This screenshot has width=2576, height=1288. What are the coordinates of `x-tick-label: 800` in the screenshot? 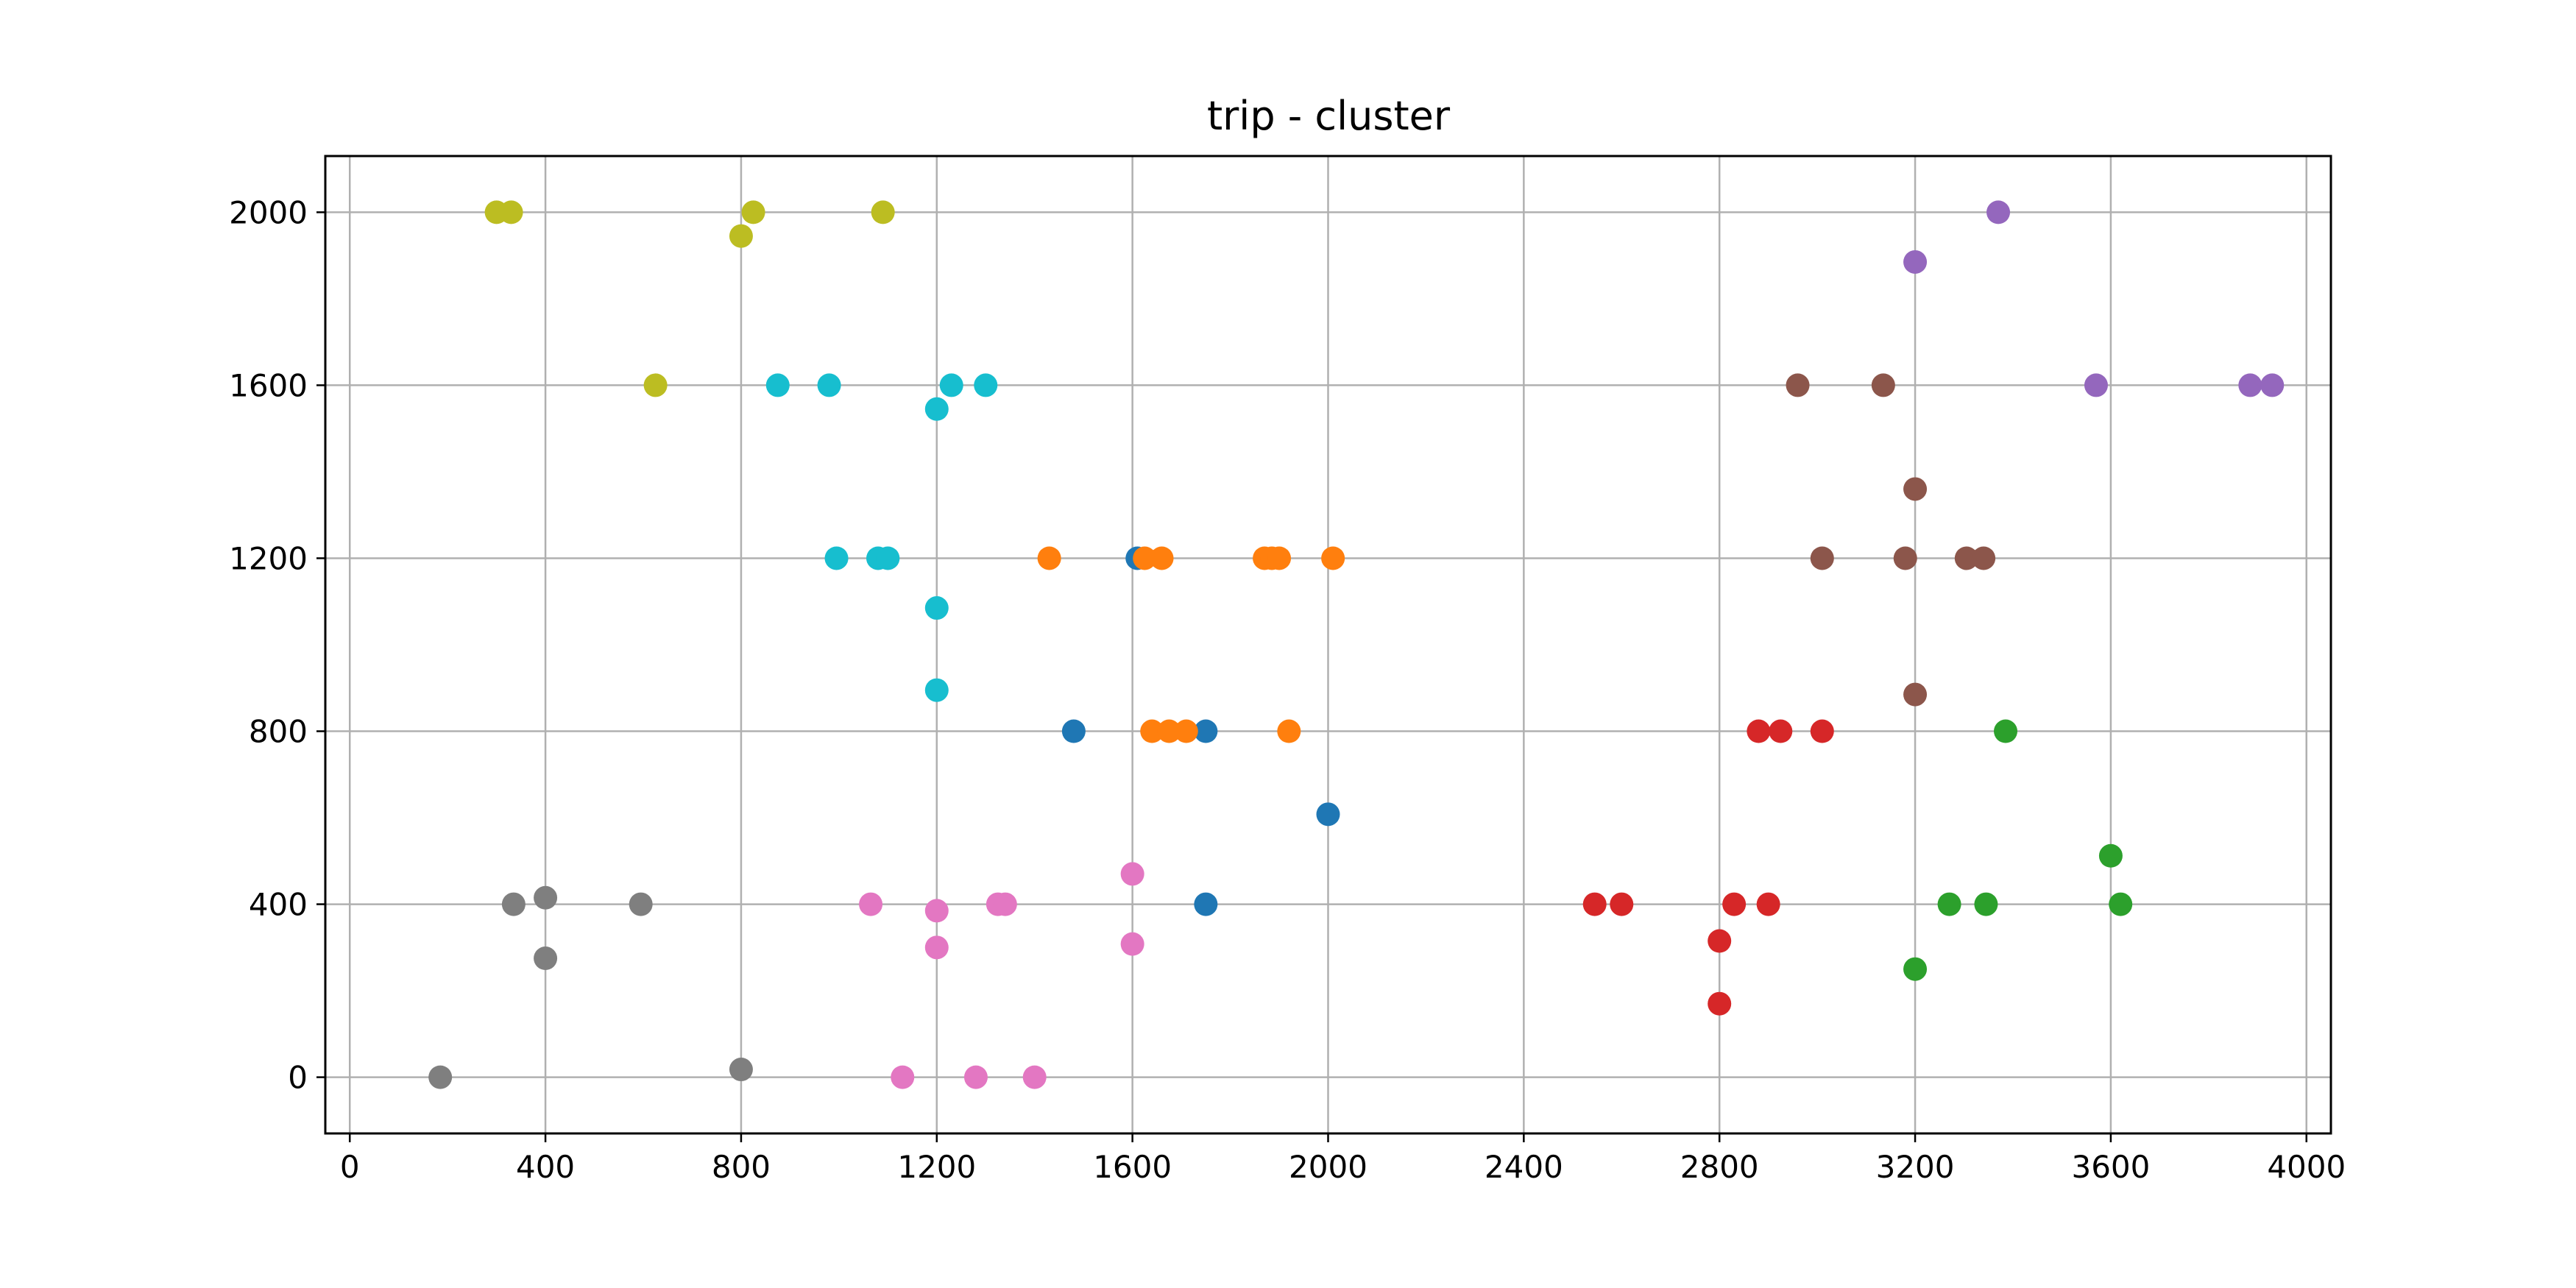 It's located at (741, 1167).